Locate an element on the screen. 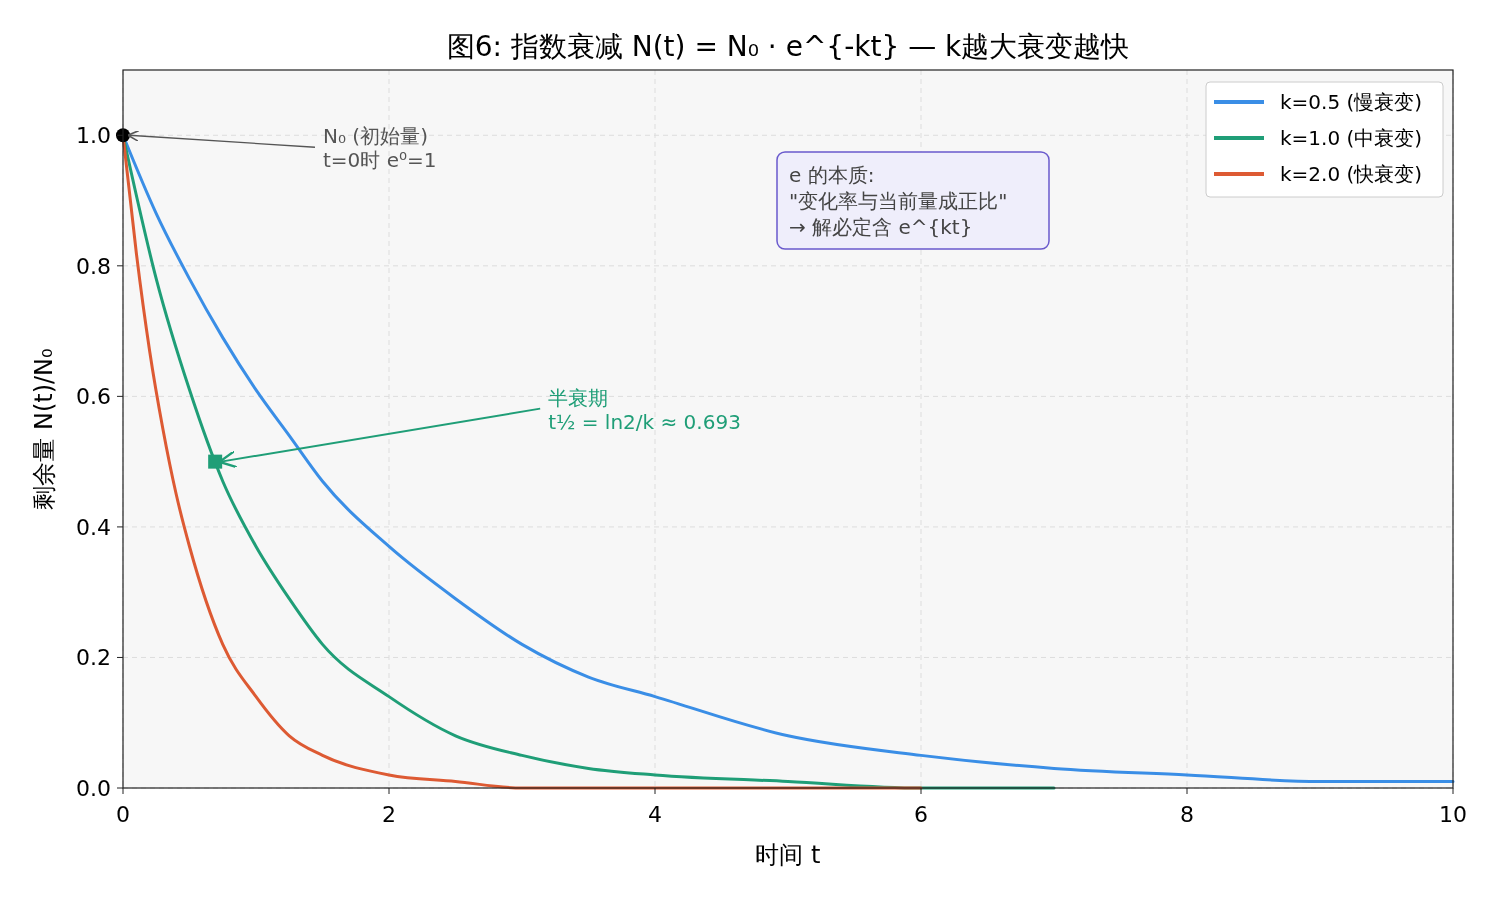 This screenshot has width=1500, height=900. y-tick-label: 0.8 is located at coordinates (93, 266).